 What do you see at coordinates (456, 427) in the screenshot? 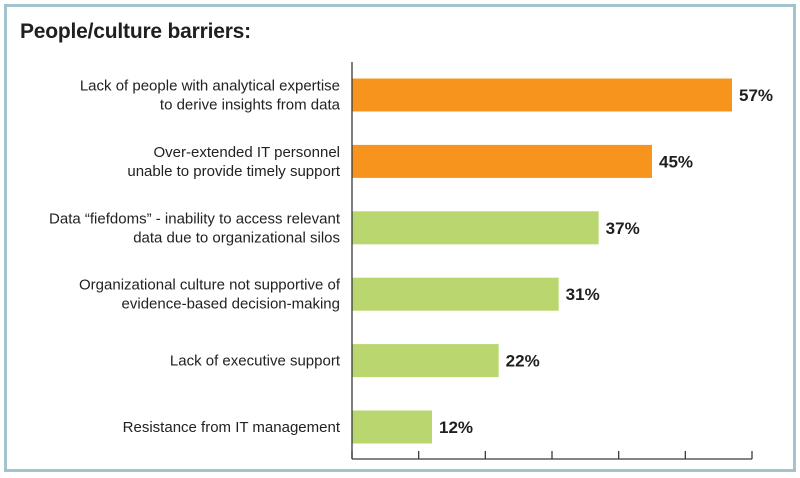
I see `data-label: 12%` at bounding box center [456, 427].